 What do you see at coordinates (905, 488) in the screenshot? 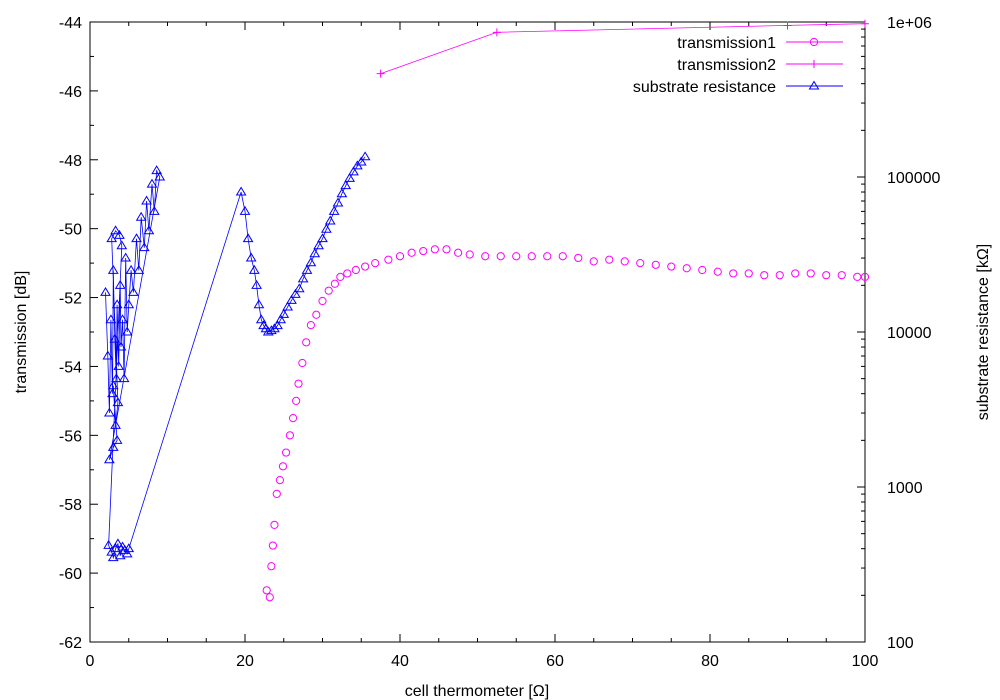
I see `y2-tick-label: 1000` at bounding box center [905, 488].